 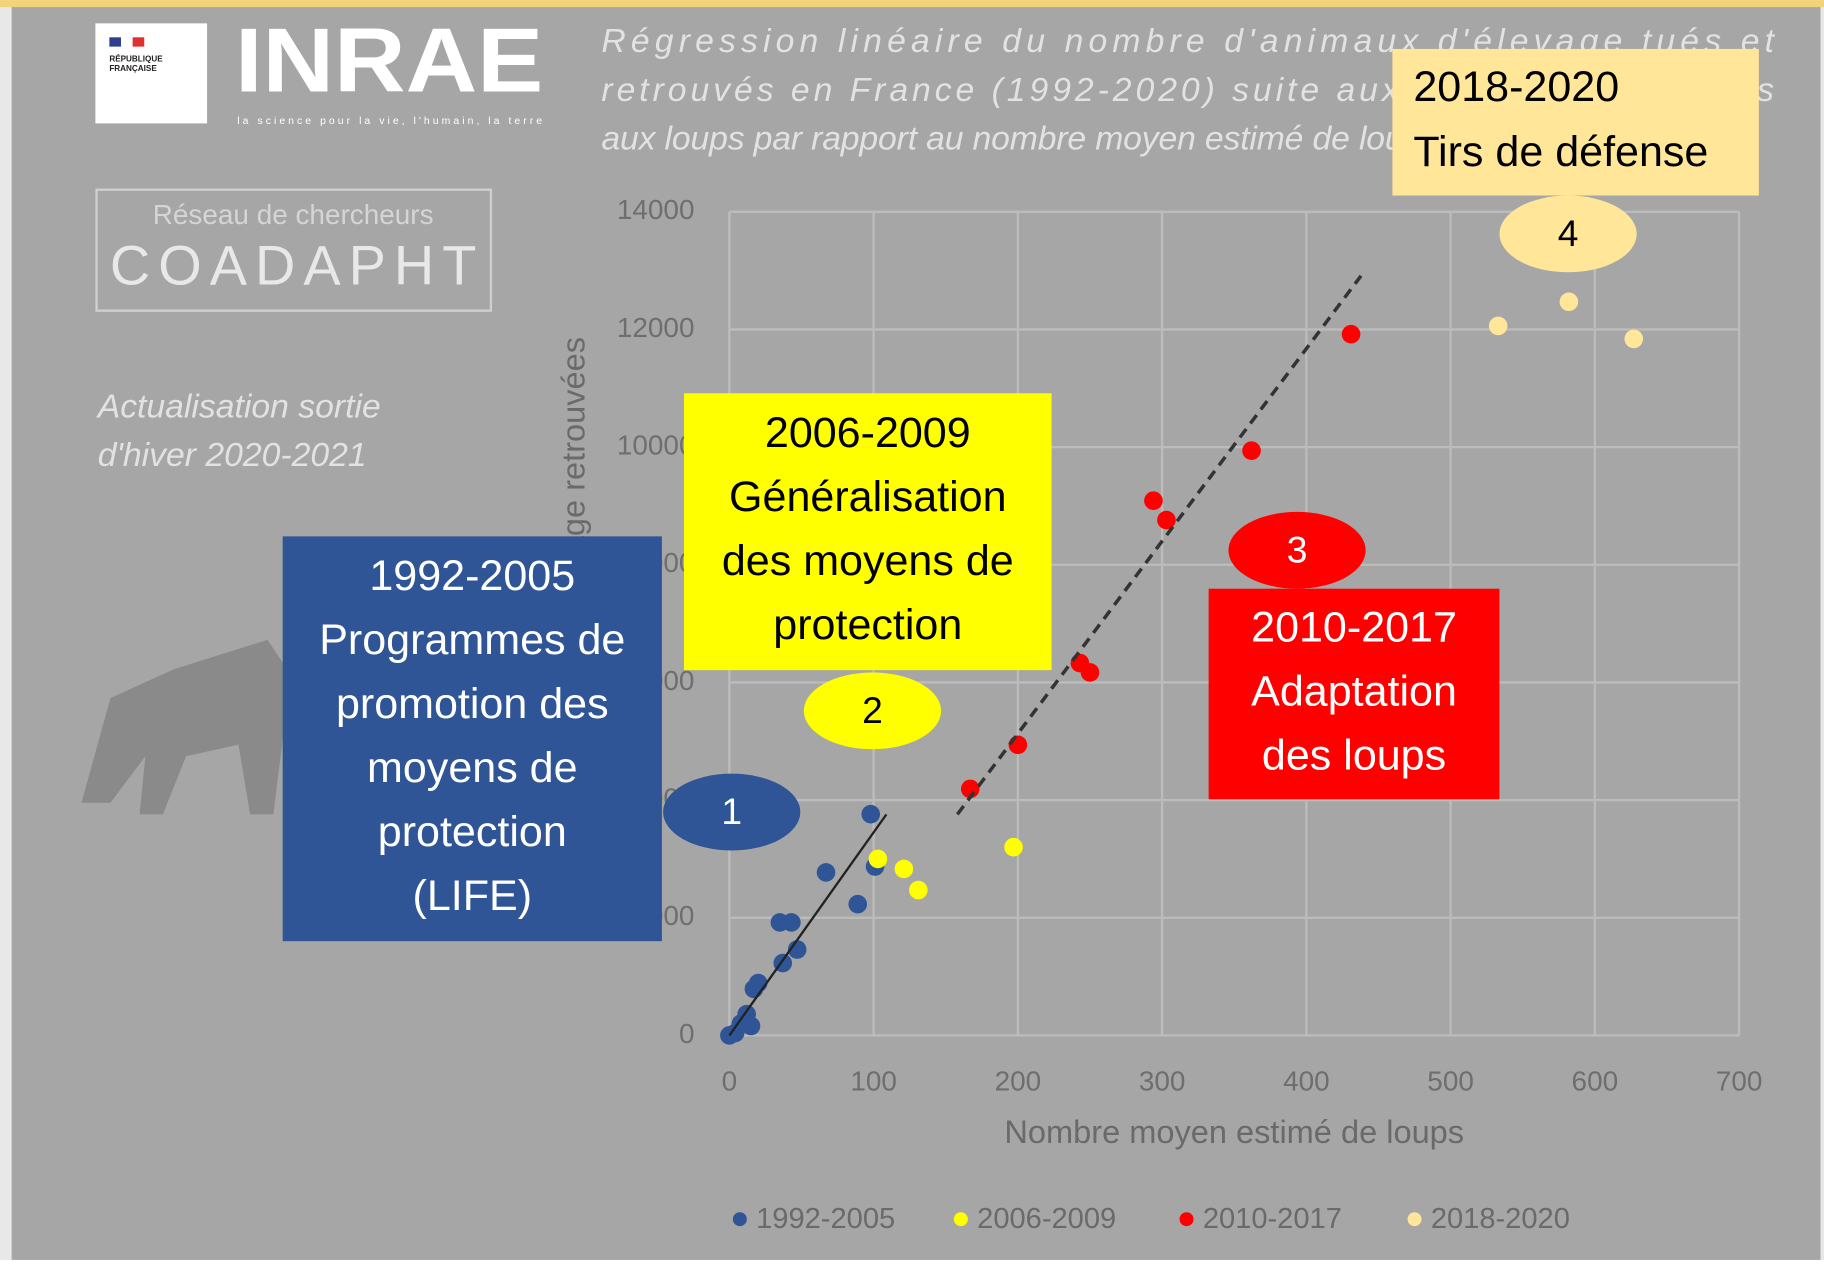 What do you see at coordinates (1272, 1219) in the screenshot?
I see `legend-label: 2010-2017` at bounding box center [1272, 1219].